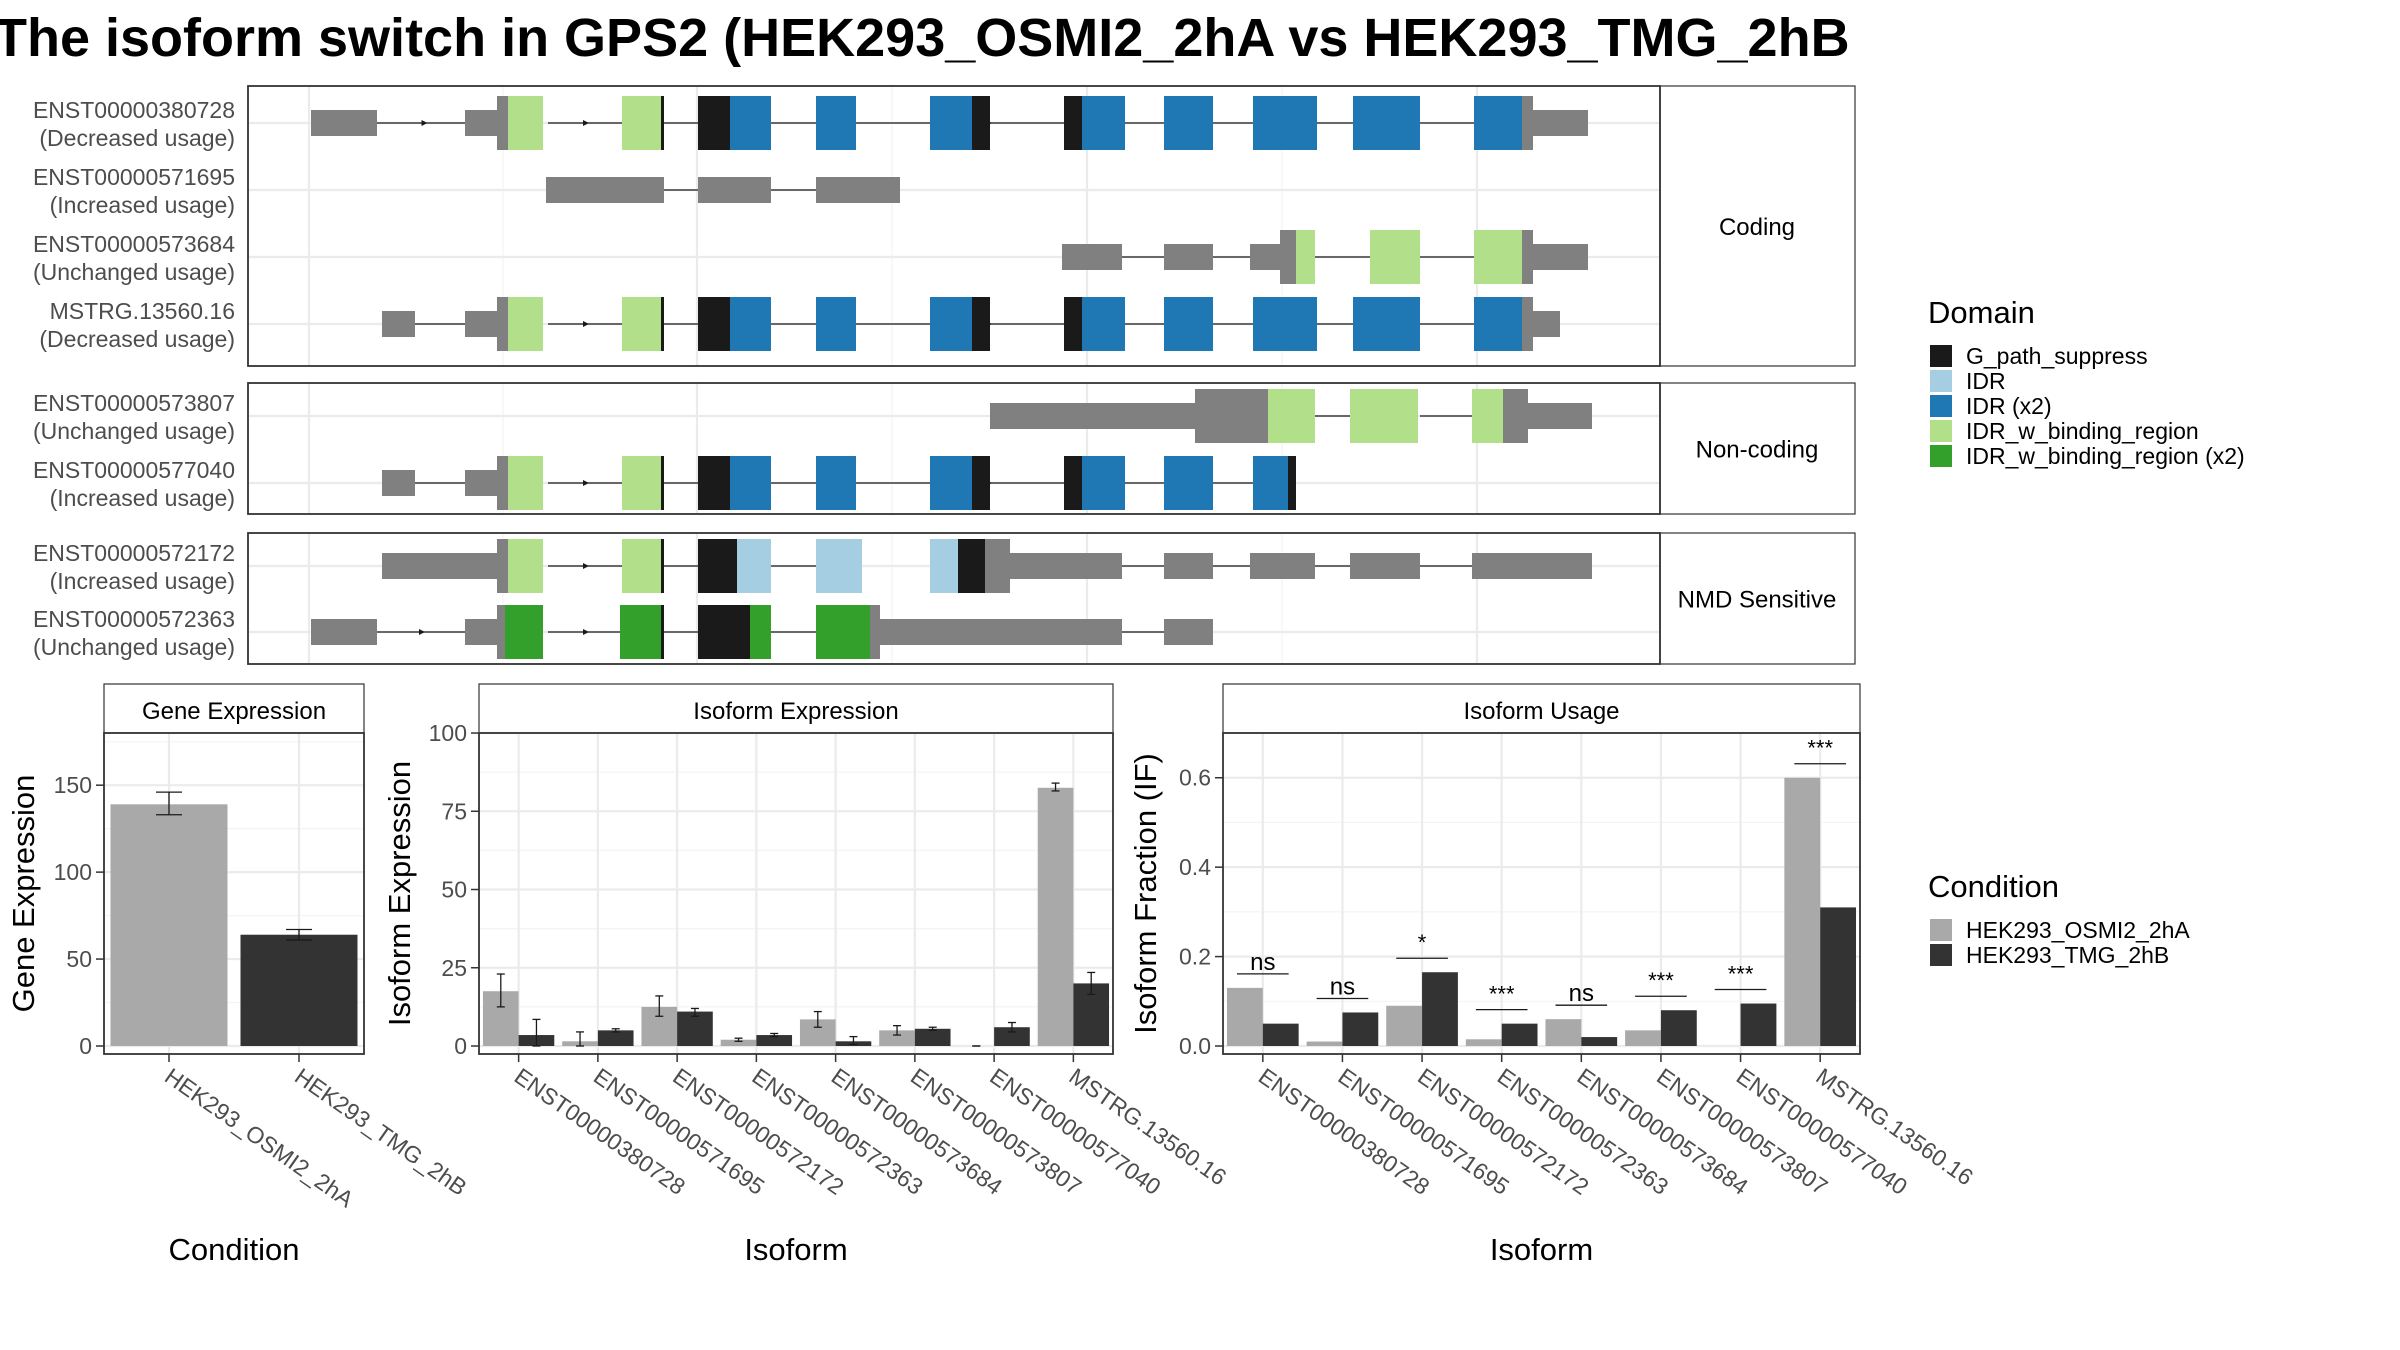  Describe the element at coordinates (234, 711) in the screenshot. I see `chart-title: Gene Expression` at that location.